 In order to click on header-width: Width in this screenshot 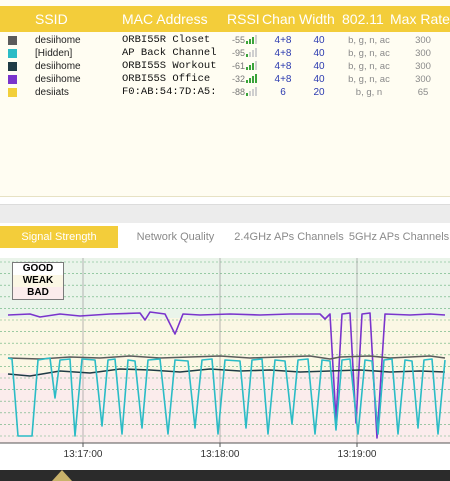, I will do `click(317, 19)`.